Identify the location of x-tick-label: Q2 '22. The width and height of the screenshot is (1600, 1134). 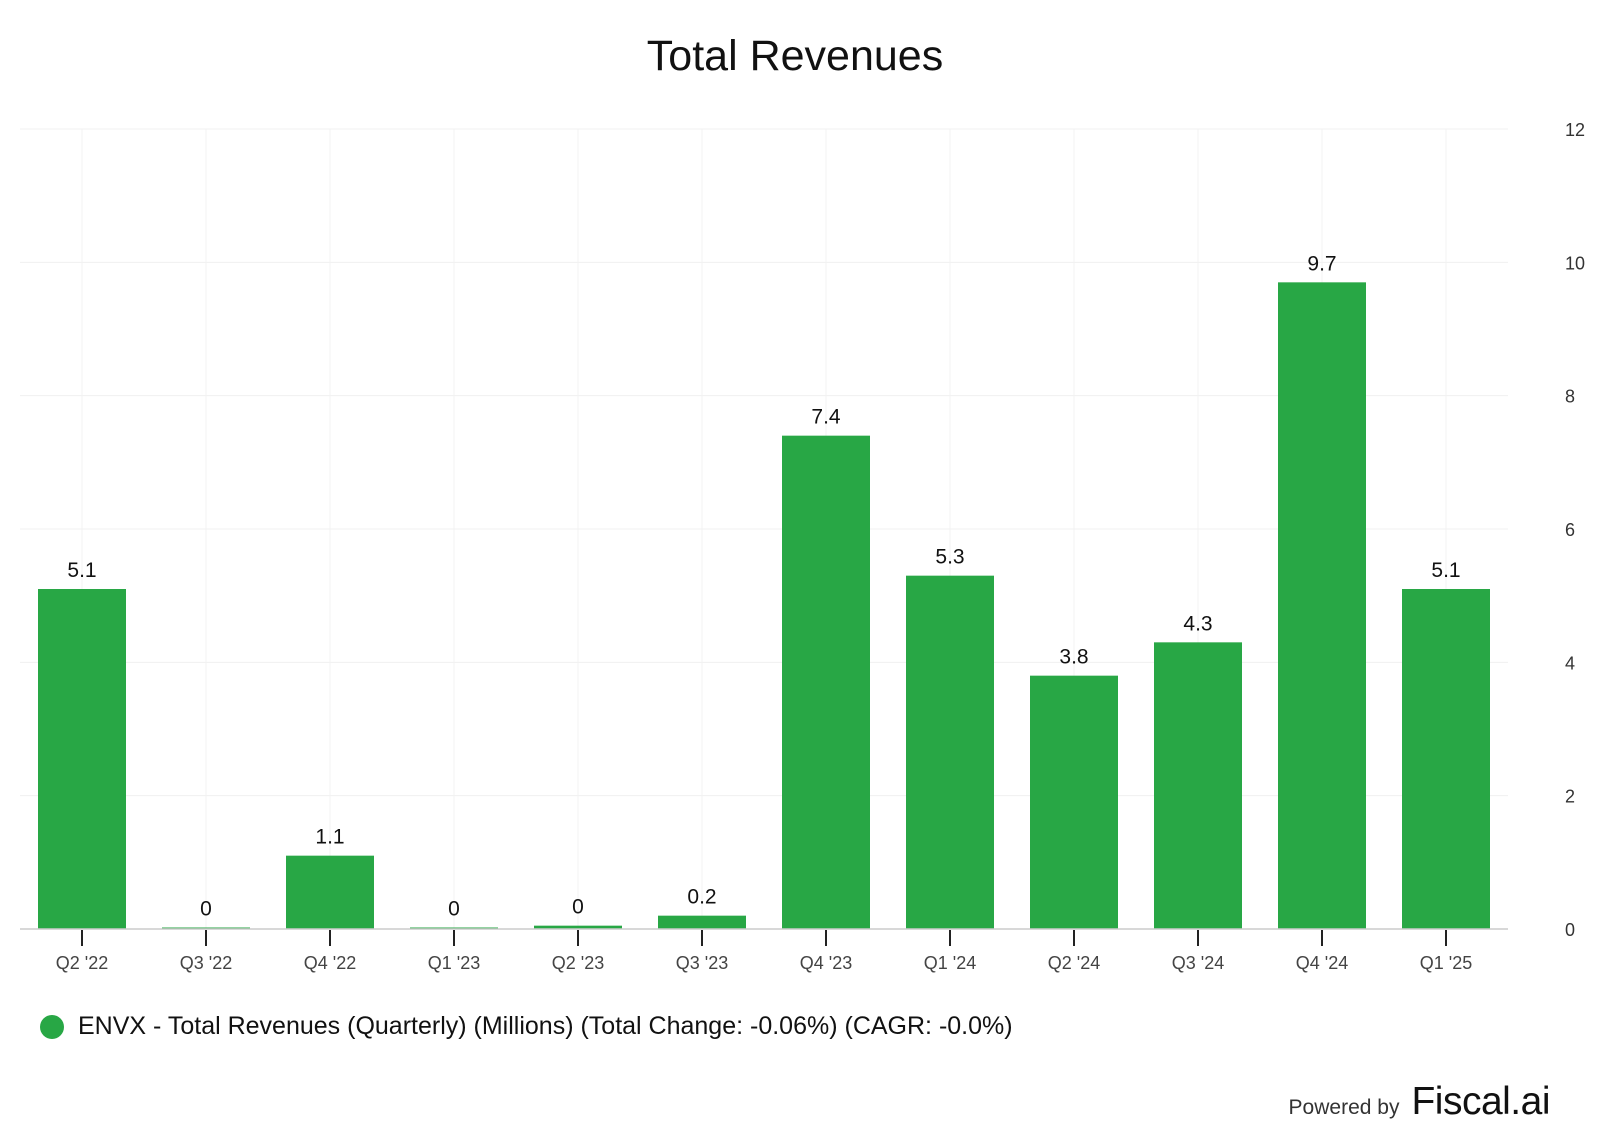
(82, 963).